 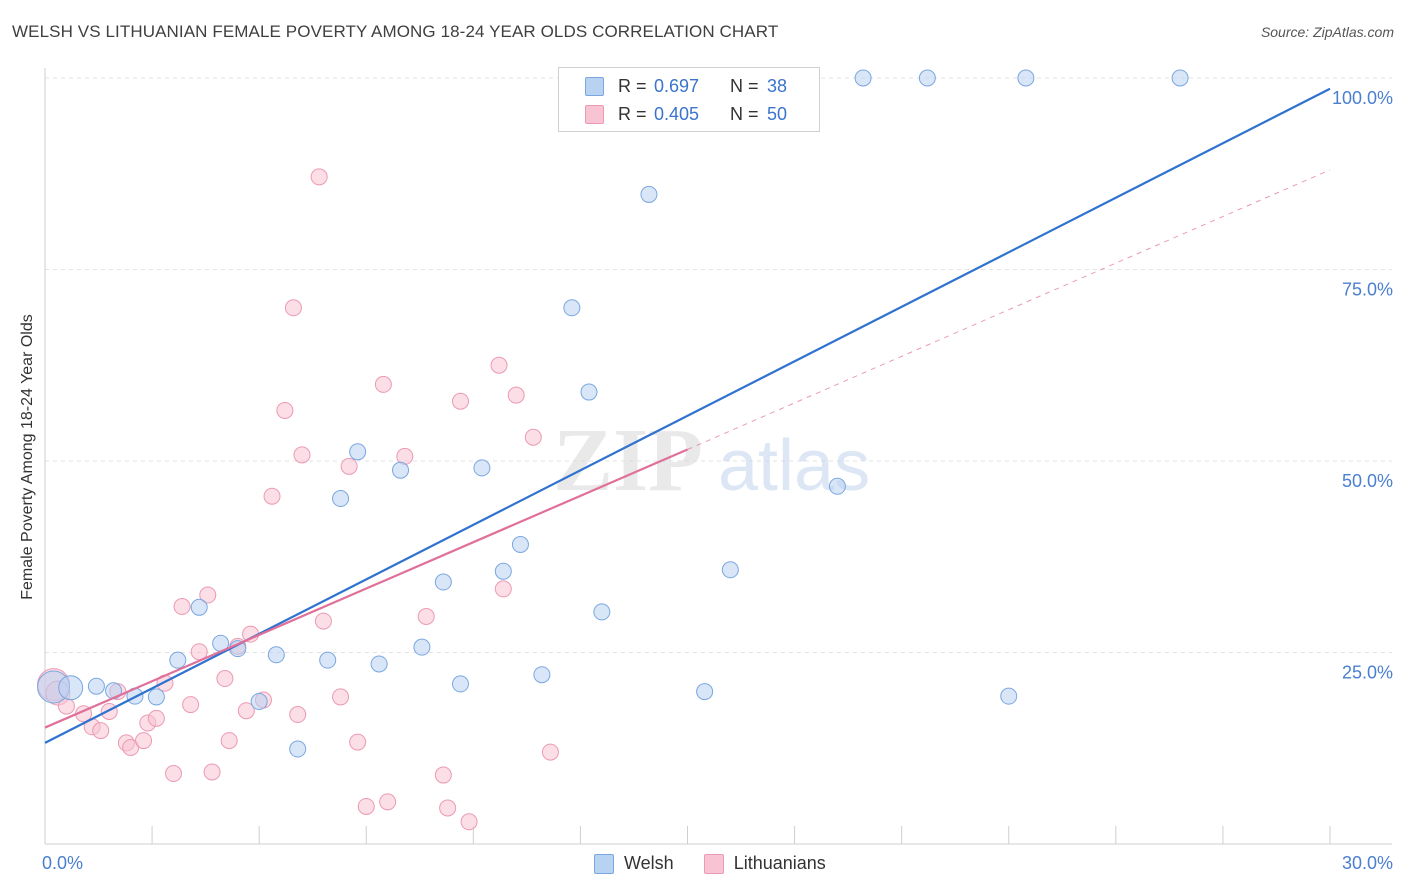 I want to click on lithuanian-trend-line, so click(x=366, y=588).